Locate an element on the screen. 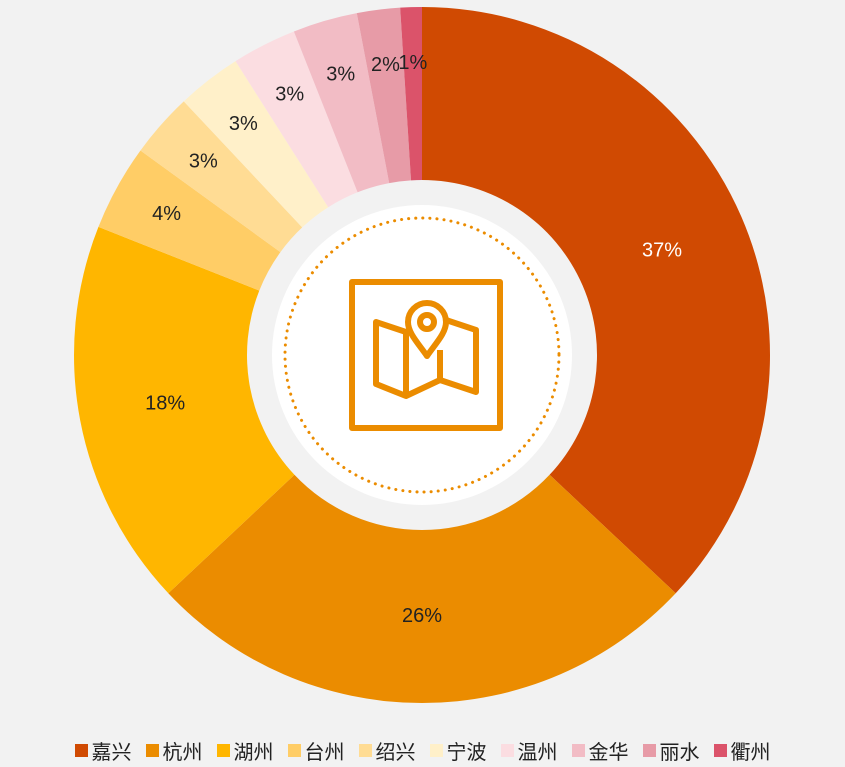 The height and width of the screenshot is (767, 845). legend-item: 衢州 is located at coordinates (742, 750).